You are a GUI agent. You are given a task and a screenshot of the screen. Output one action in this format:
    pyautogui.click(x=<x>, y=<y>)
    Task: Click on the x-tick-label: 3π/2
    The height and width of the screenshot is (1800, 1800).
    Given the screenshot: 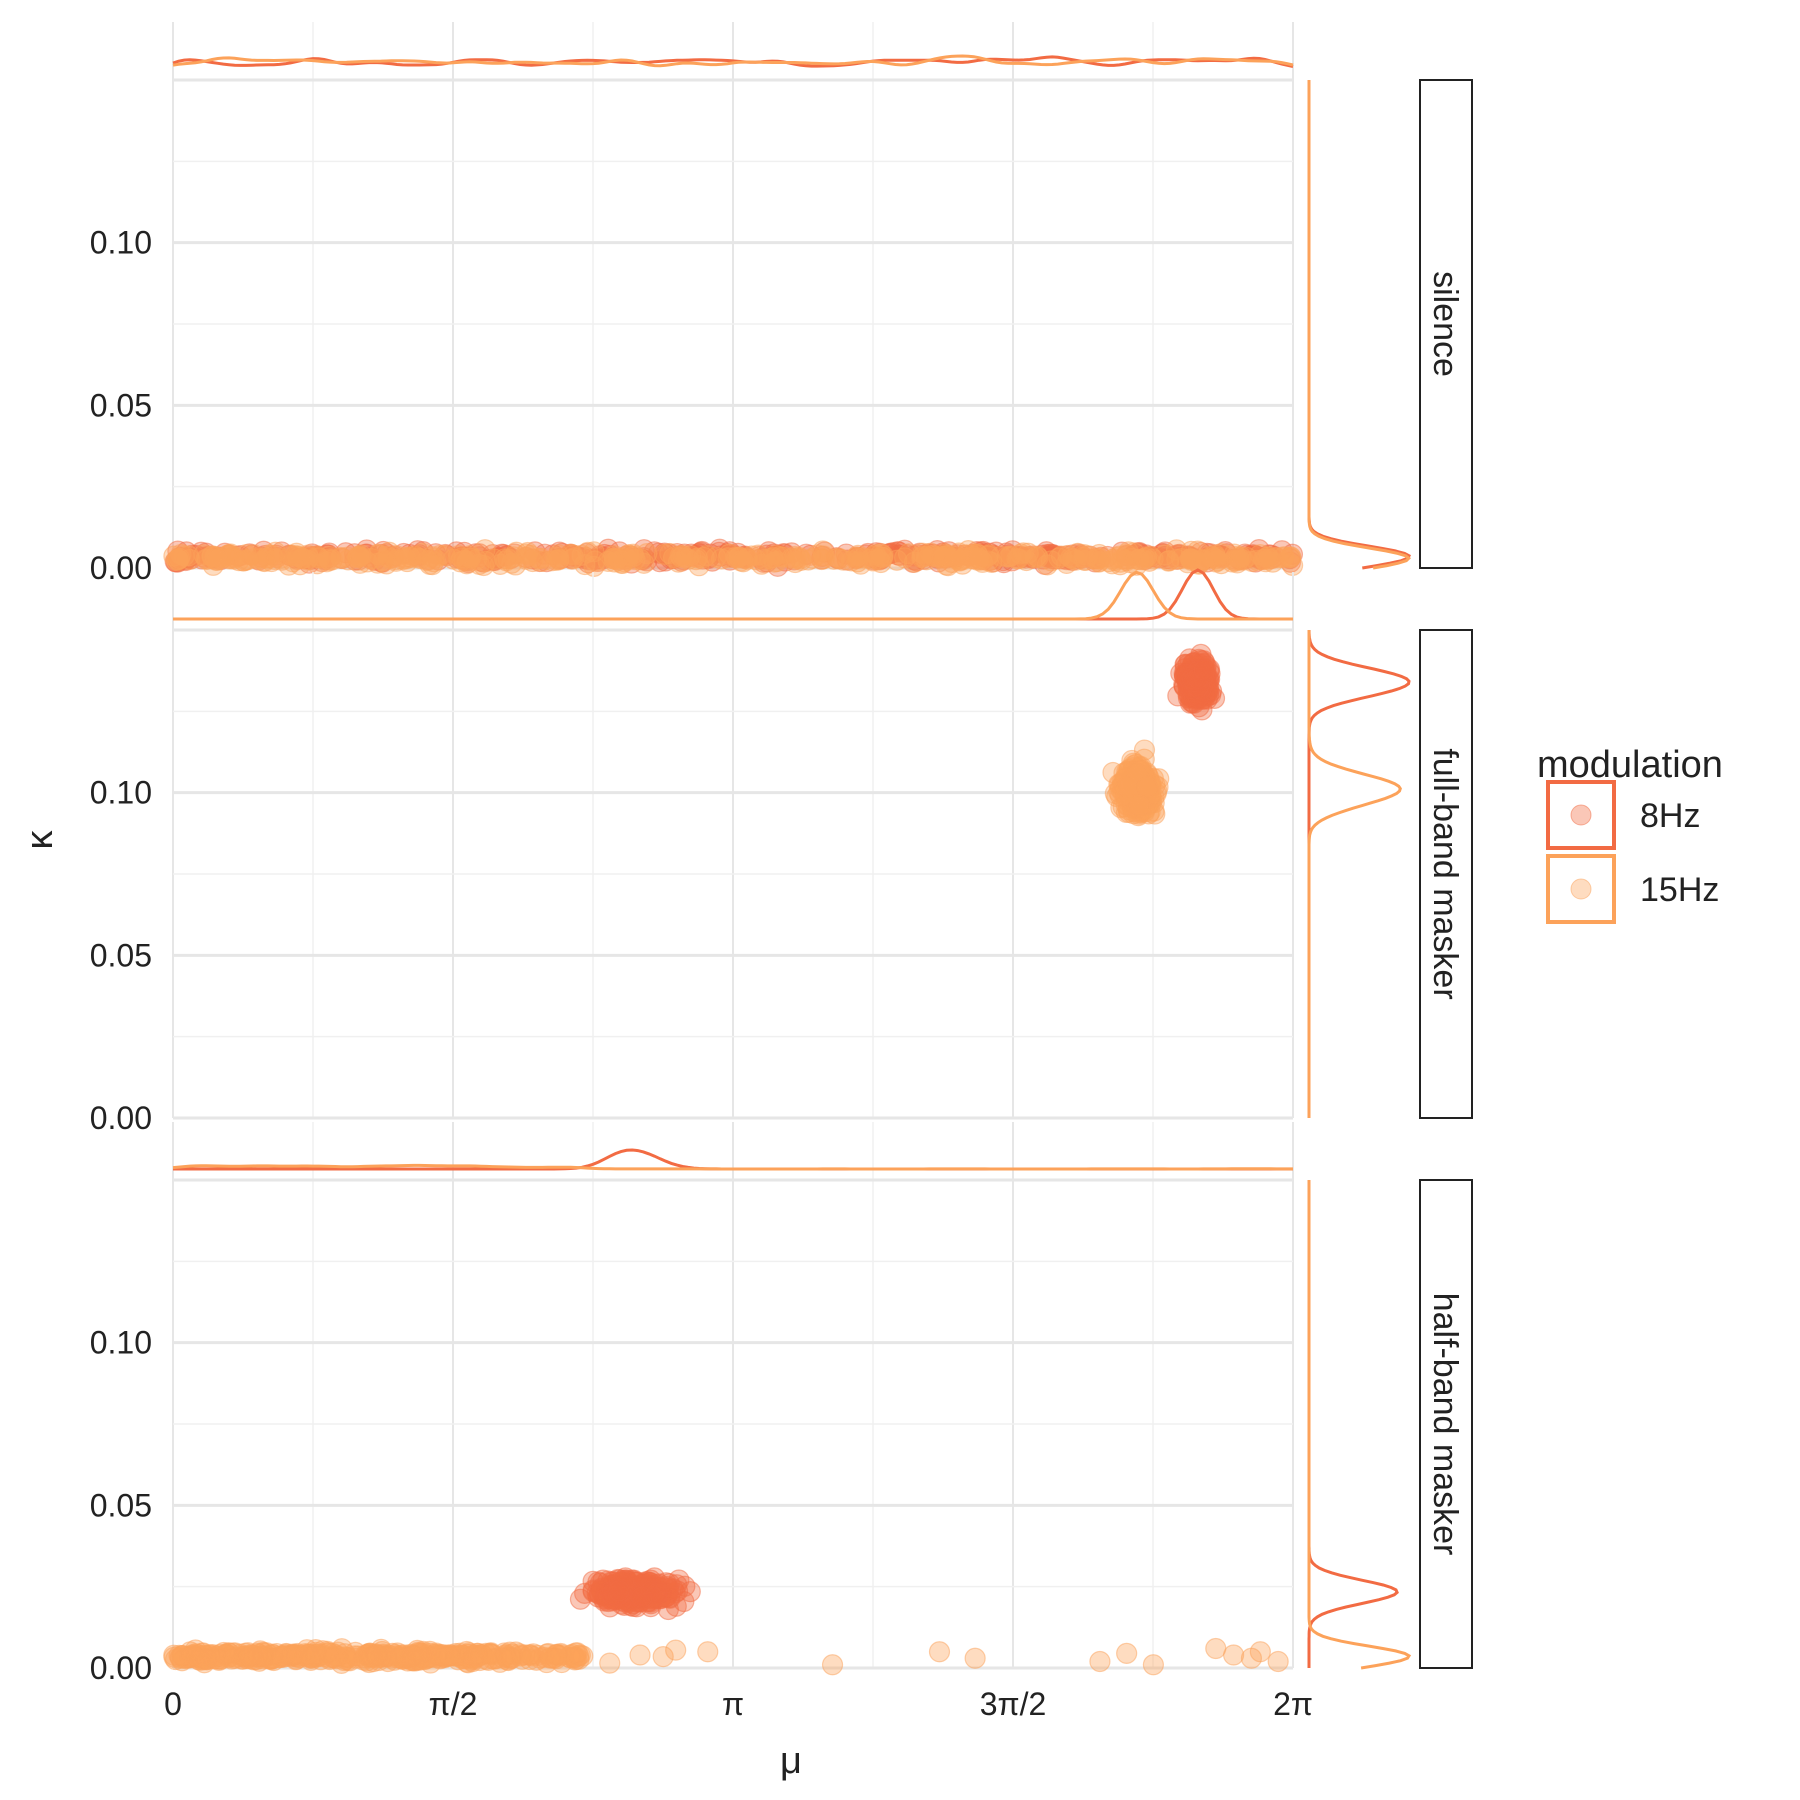 What is the action you would take?
    pyautogui.click(x=1013, y=1704)
    